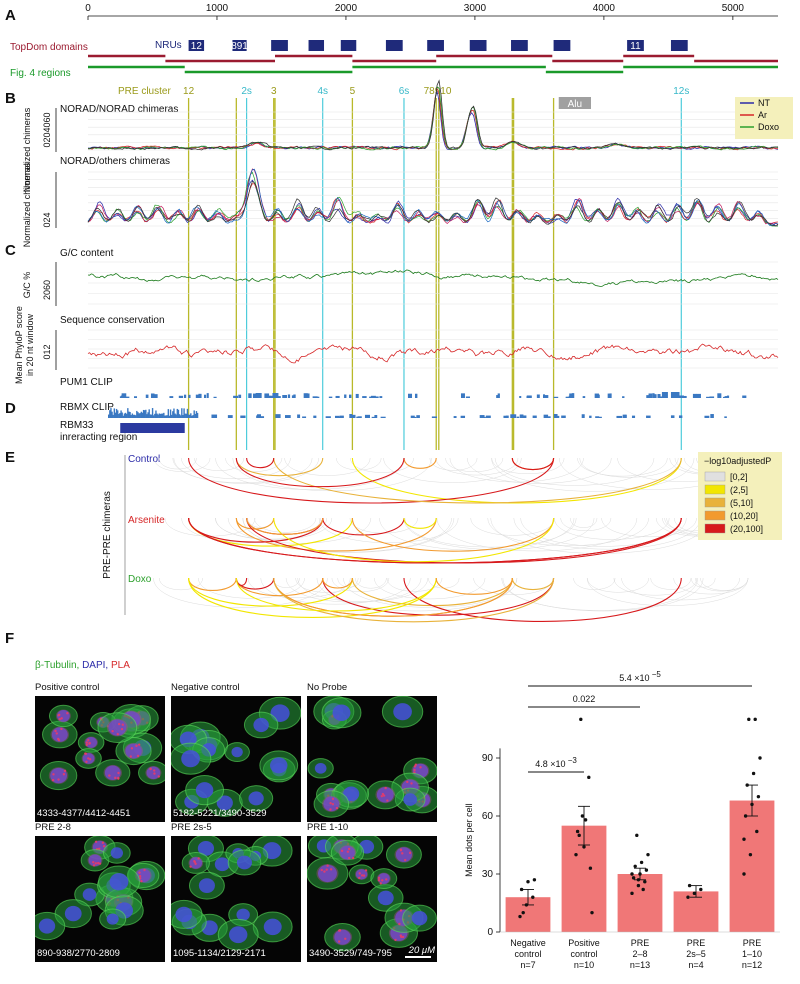 The height and width of the screenshot is (984, 800). Describe the element at coordinates (640, 943) in the screenshot. I see `category-label: PRE` at that location.